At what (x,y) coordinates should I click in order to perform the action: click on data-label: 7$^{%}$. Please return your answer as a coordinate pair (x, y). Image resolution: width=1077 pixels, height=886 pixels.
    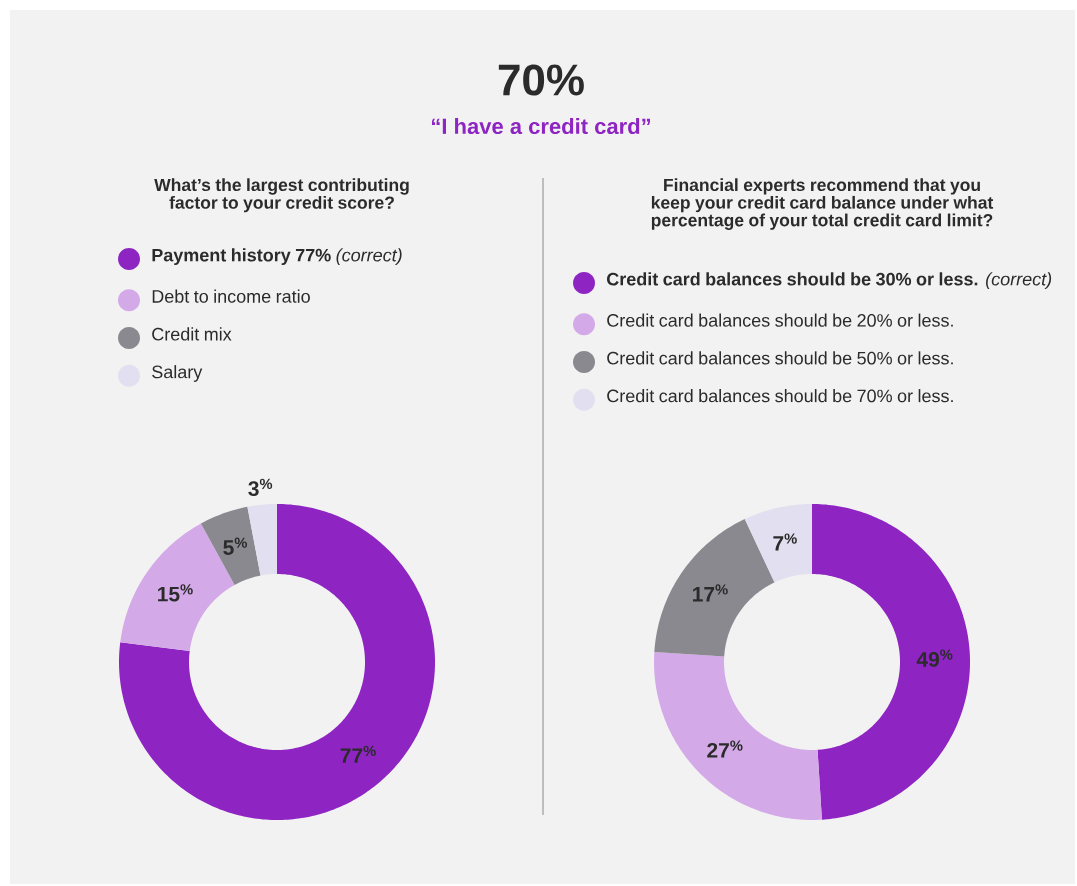
    Looking at the image, I should click on (785, 542).